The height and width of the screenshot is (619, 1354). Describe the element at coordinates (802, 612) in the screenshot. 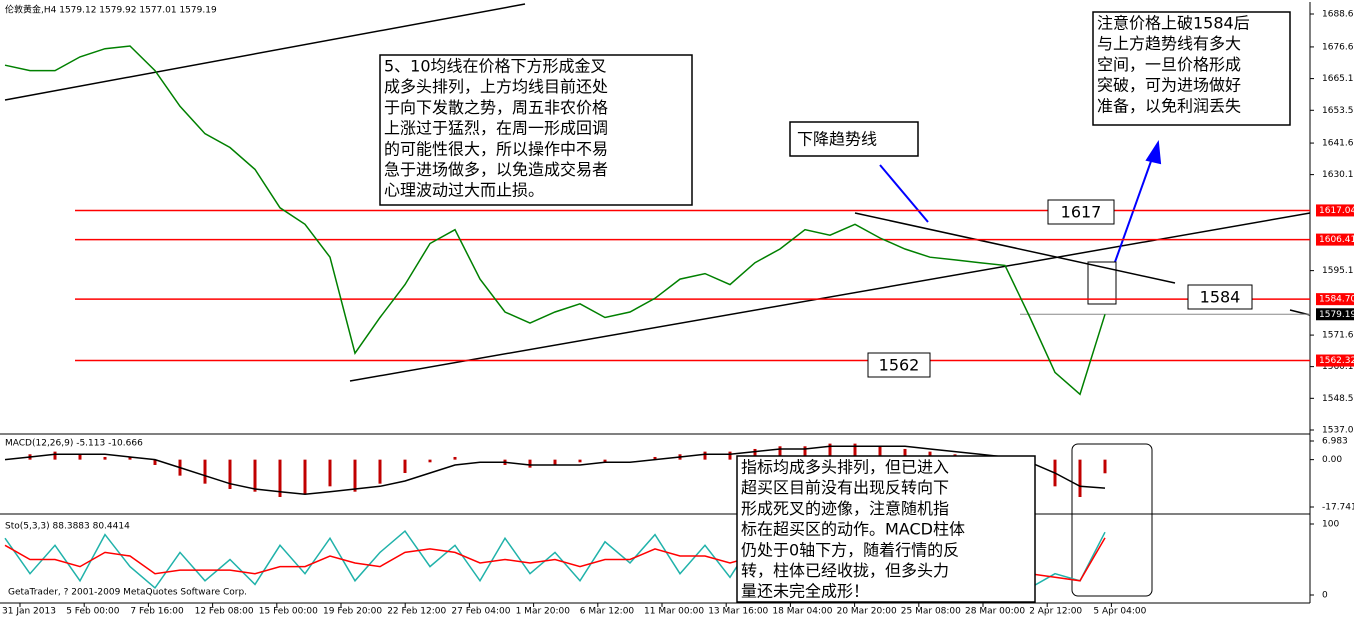

I see `x-tick-label: 18 Mar 04:00` at that location.